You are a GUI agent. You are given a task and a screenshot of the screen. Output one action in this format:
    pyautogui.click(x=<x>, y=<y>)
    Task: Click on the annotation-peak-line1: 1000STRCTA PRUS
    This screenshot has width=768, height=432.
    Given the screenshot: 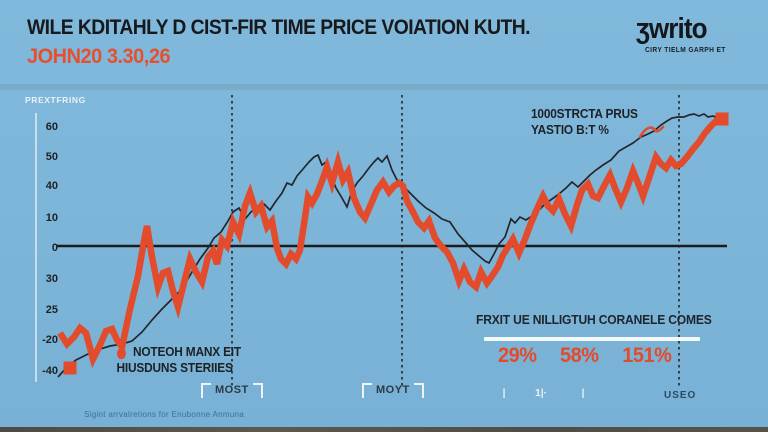 What is the action you would take?
    pyautogui.click(x=584, y=114)
    